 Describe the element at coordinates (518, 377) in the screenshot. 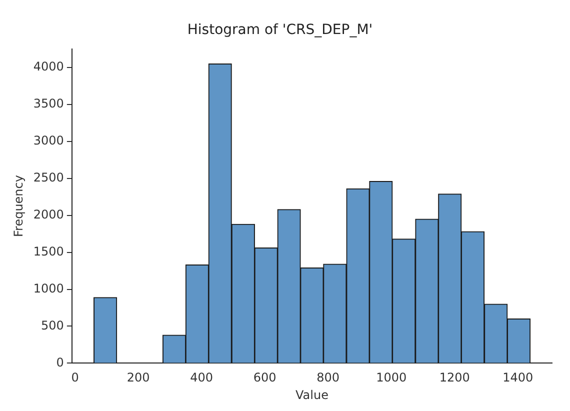

I see `x-tick-label: 1400` at that location.